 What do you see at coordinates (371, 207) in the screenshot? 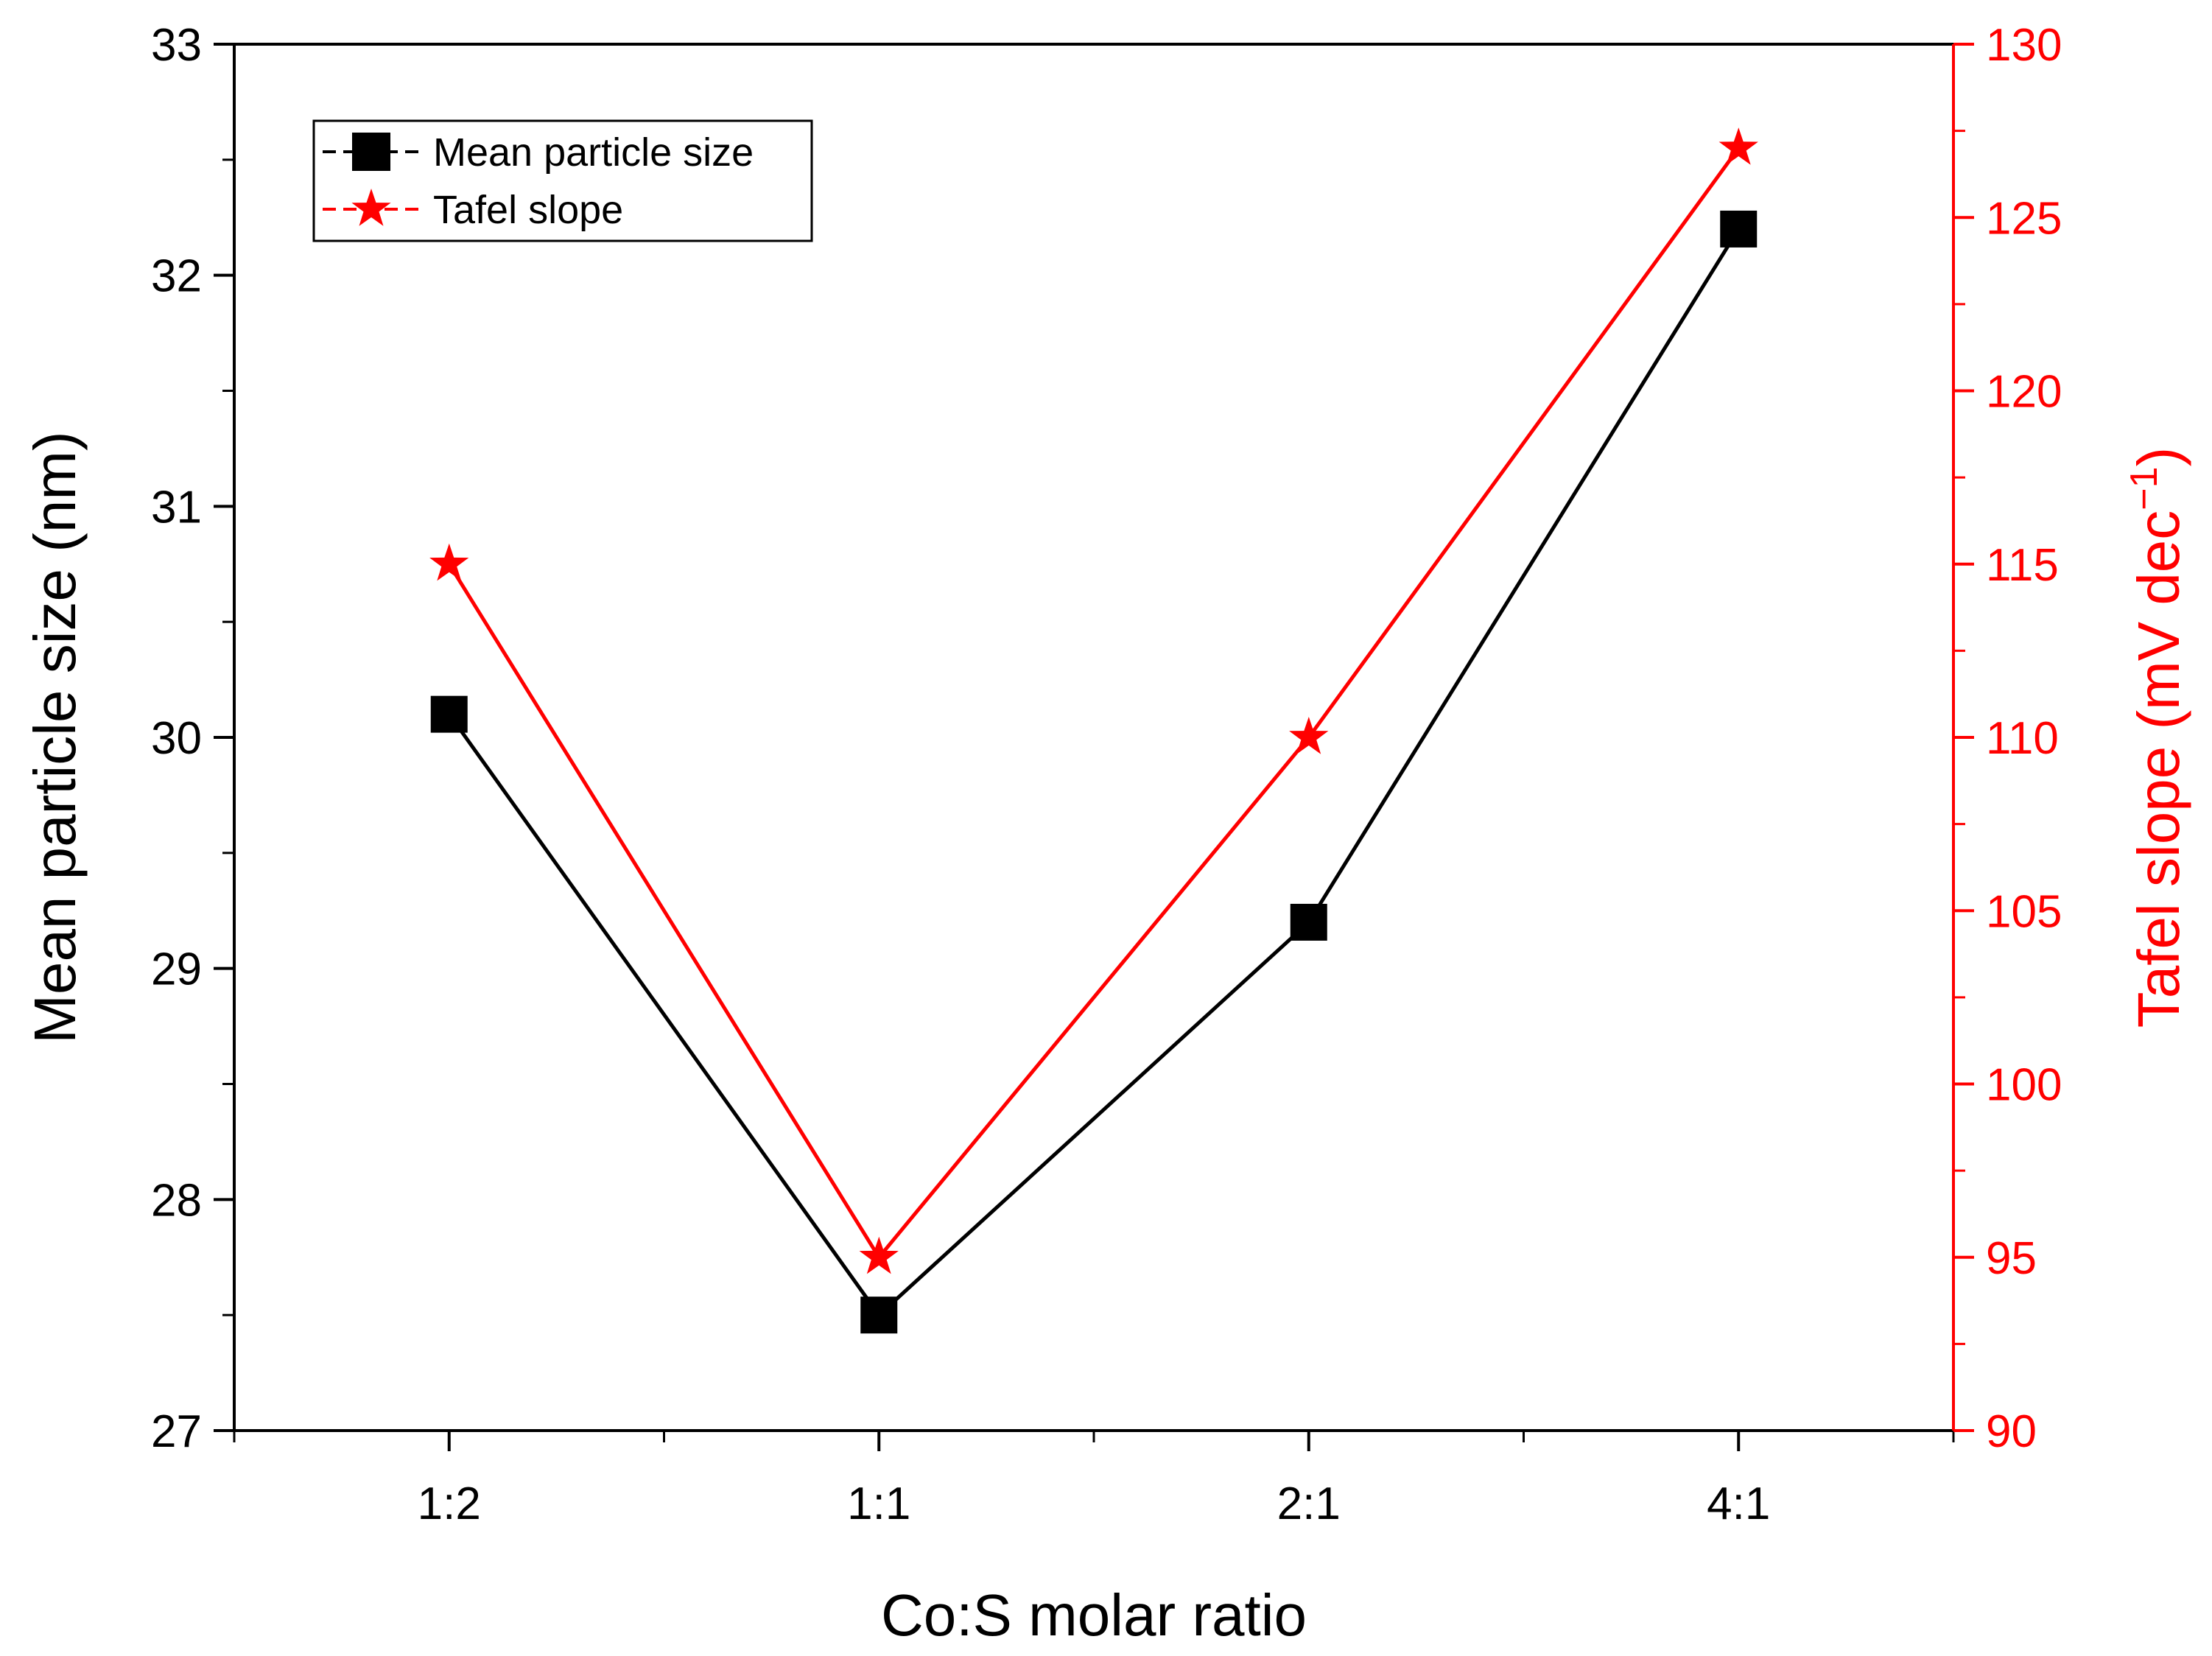
I see `legend-marker-star-icon` at bounding box center [371, 207].